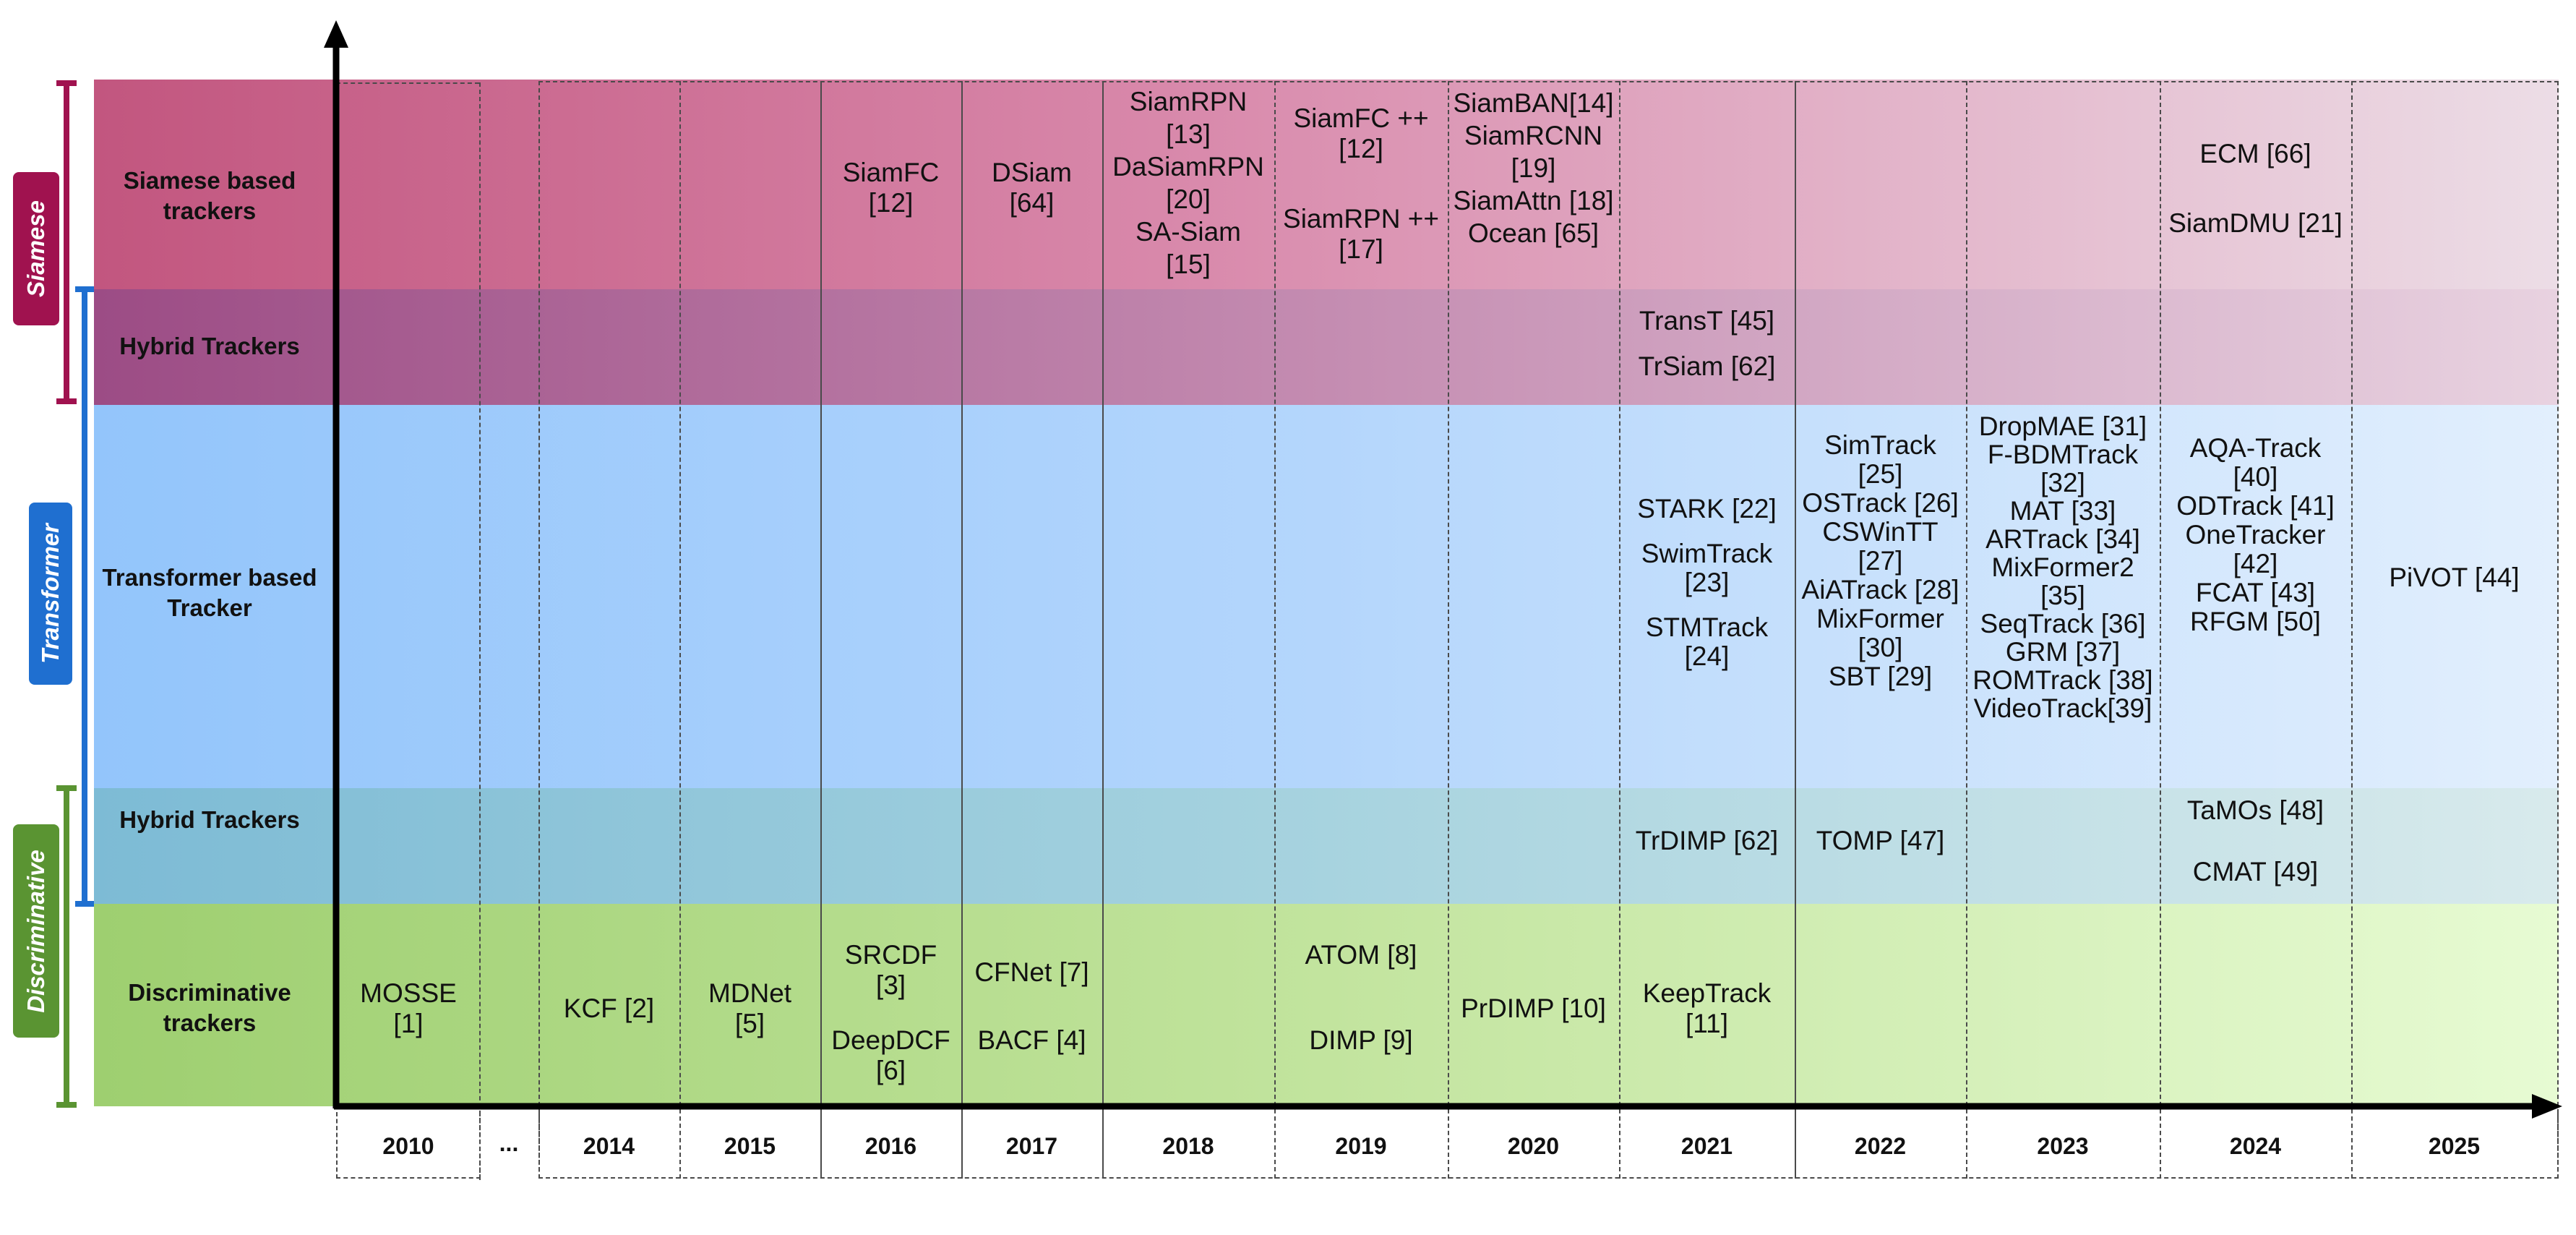 The width and height of the screenshot is (2576, 1235). Describe the element at coordinates (1188, 264) in the screenshot. I see `tracker-entry: [15]` at that location.